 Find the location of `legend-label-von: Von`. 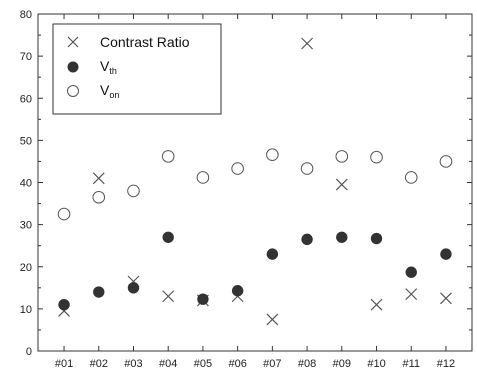

legend-label-von: Von is located at coordinates (109, 91).